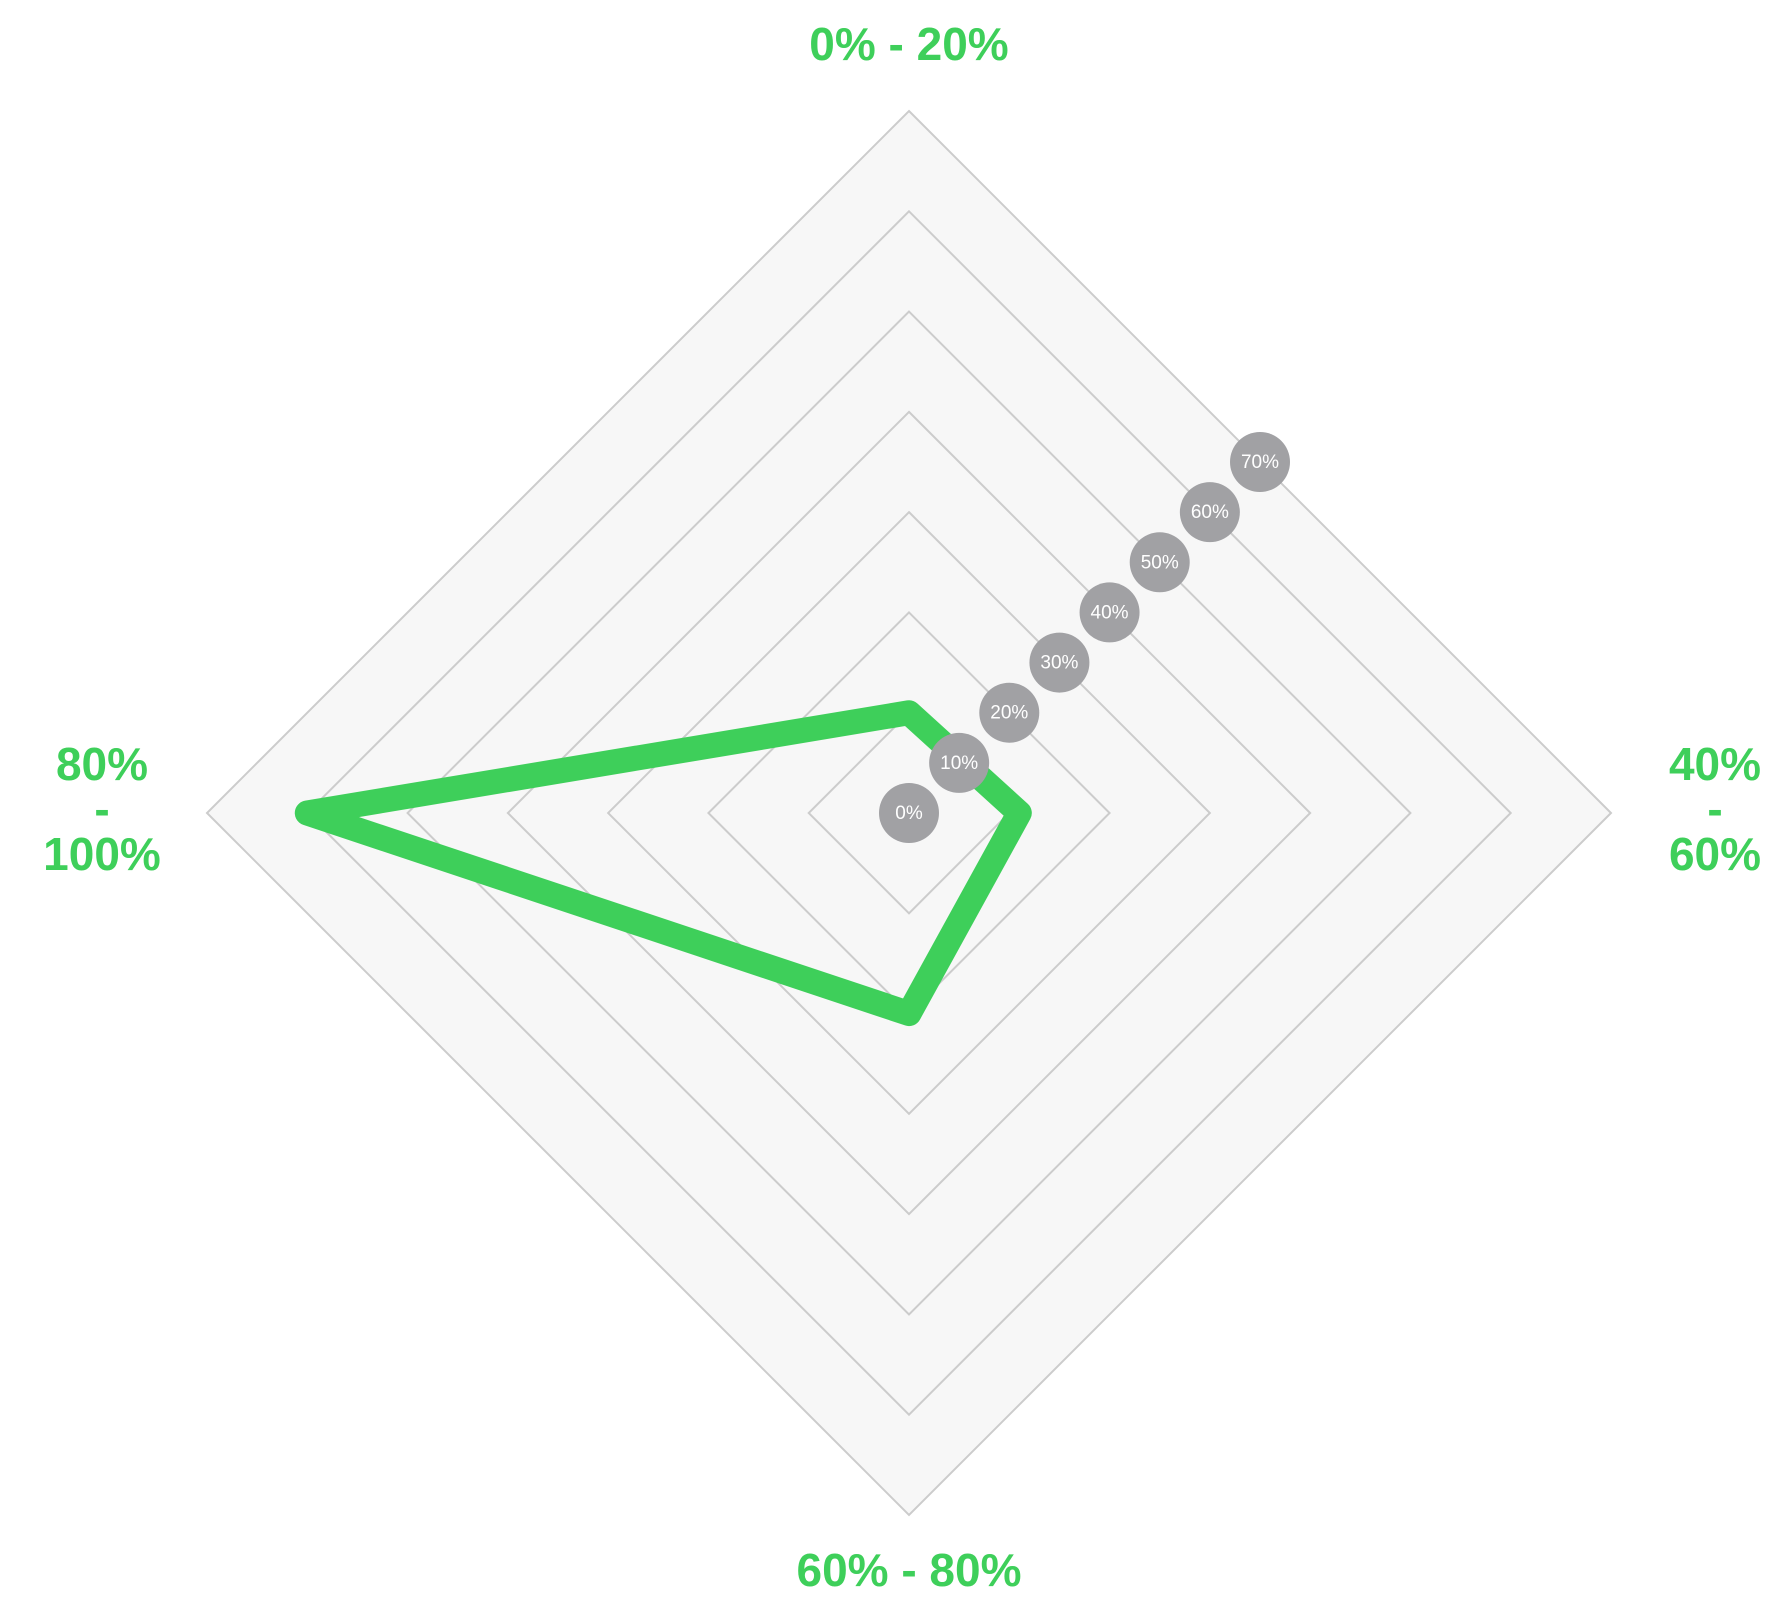  I want to click on category-label-line: 80%, so click(102, 764).